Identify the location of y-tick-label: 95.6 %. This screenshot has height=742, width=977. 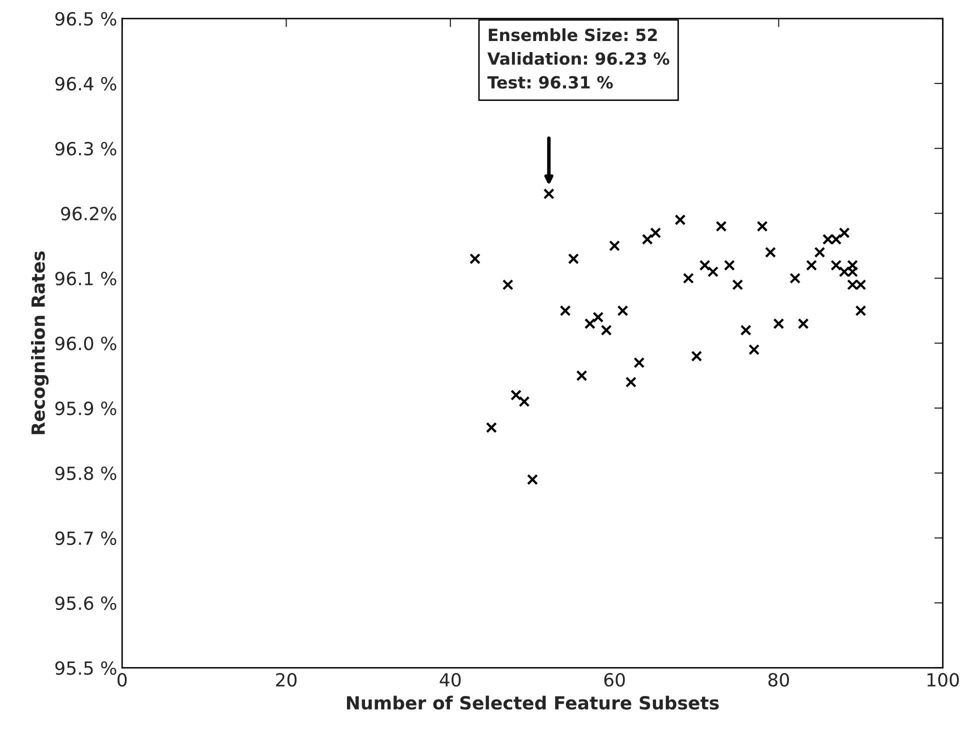
(85, 603).